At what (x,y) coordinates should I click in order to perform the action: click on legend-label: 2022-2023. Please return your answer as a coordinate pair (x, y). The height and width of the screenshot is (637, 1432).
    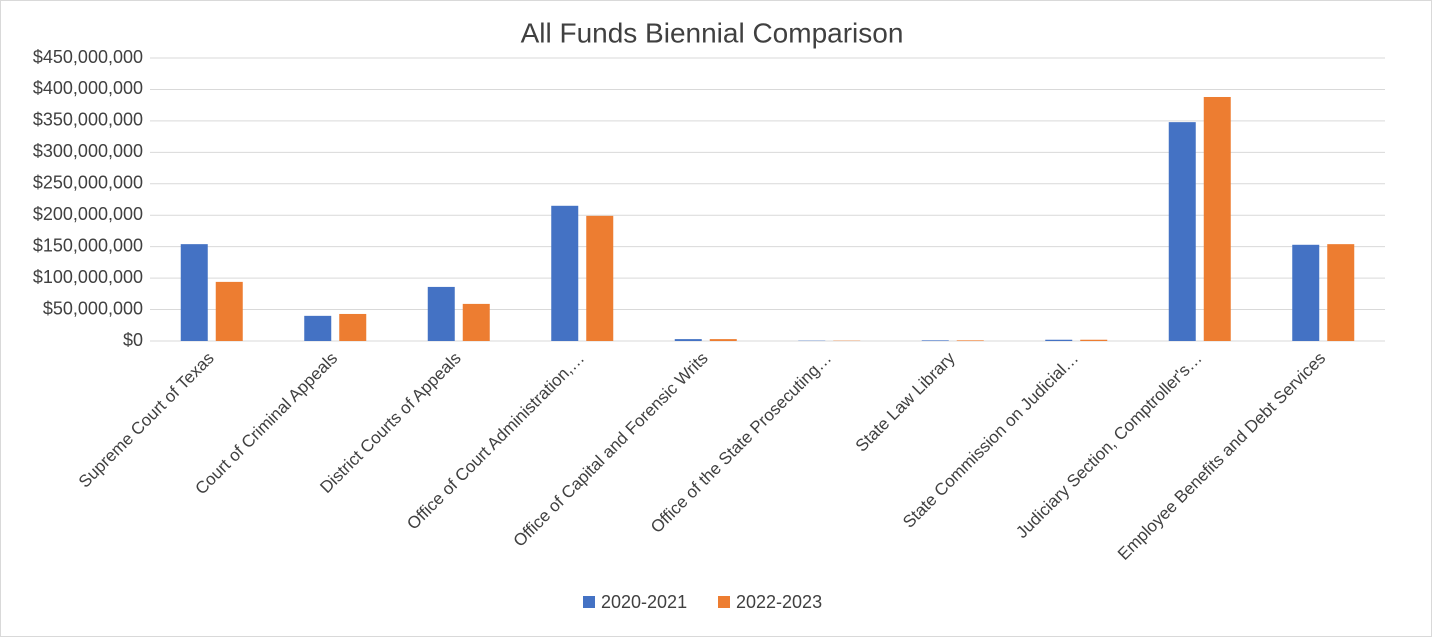
    Looking at the image, I should click on (779, 602).